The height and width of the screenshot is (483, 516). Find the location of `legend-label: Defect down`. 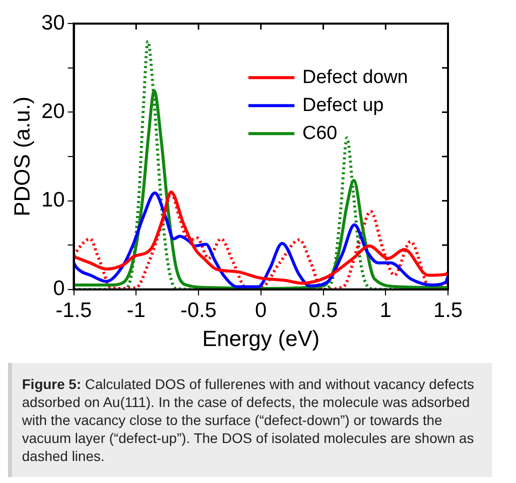

legend-label: Defect down is located at coordinates (355, 77).